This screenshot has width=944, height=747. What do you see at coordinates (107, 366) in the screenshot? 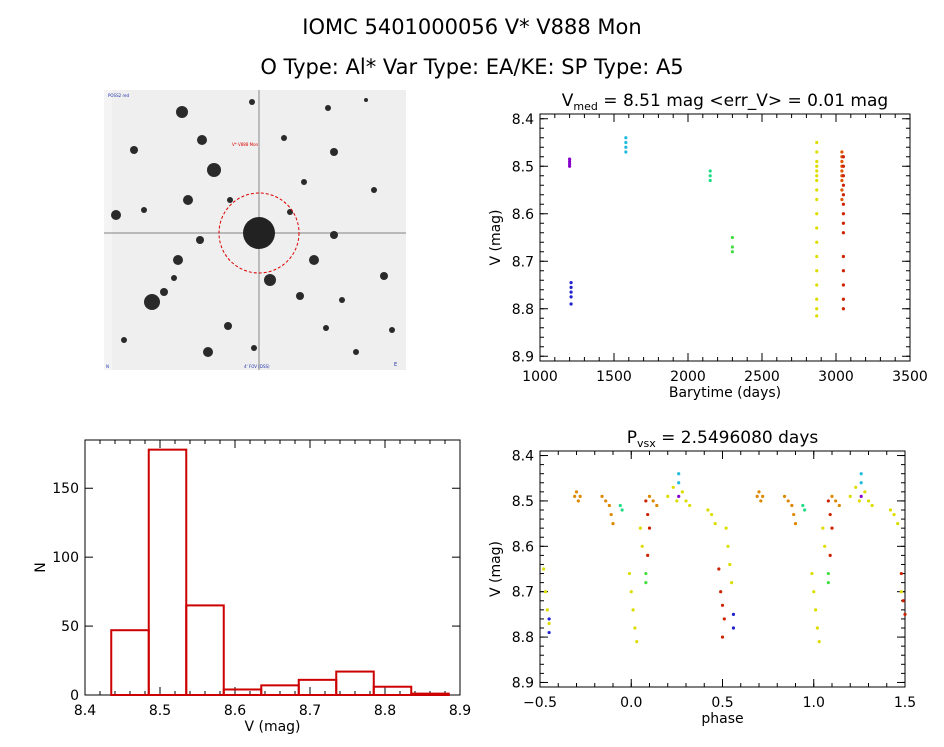
I see `thumbnail-label-bottom-left: N` at bounding box center [107, 366].